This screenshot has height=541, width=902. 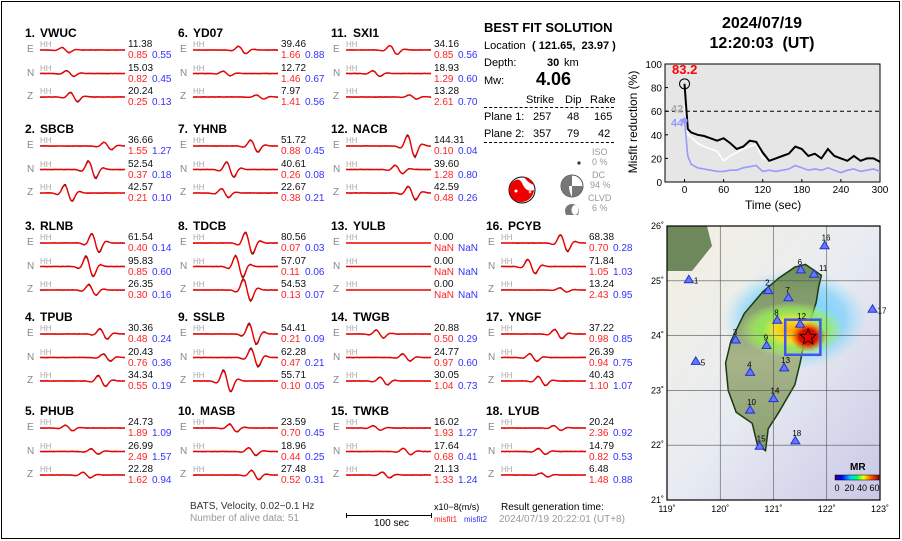 I want to click on depth-label: Depth:, so click(x=500, y=63).